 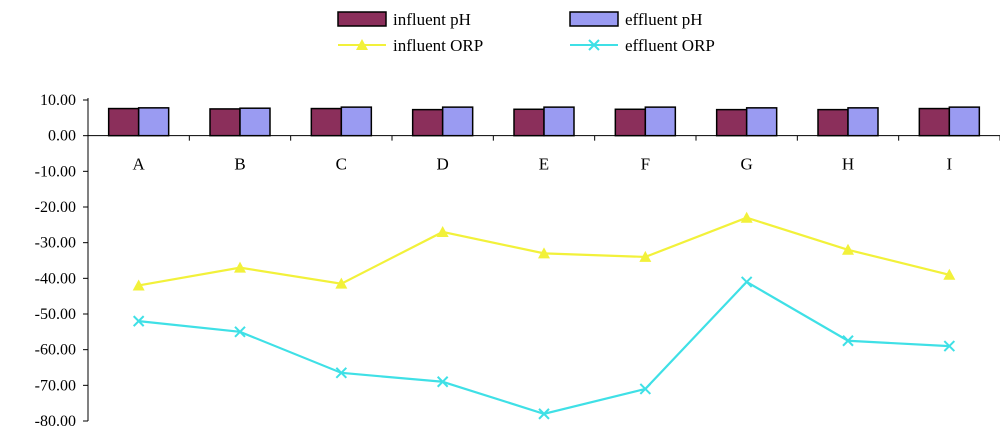 I want to click on bars, so click(x=544, y=121).